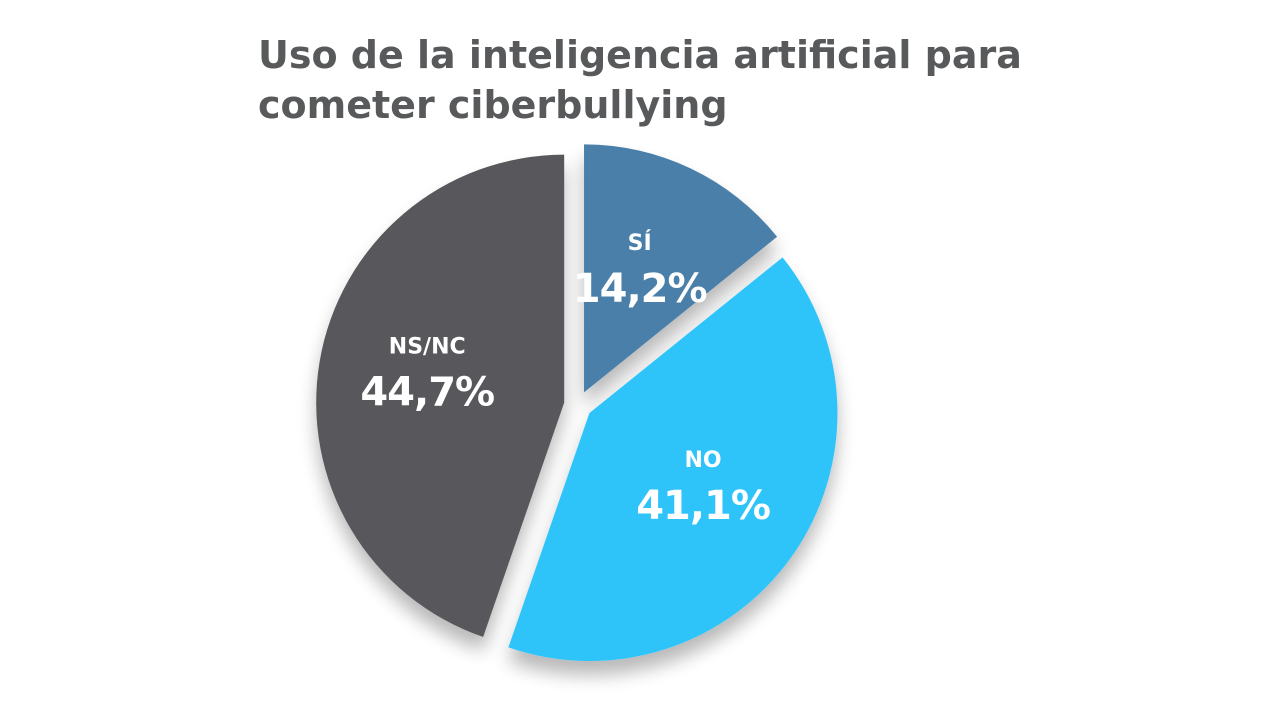  Describe the element at coordinates (703, 506) in the screenshot. I see `slice-value-no: 41,1%` at that location.